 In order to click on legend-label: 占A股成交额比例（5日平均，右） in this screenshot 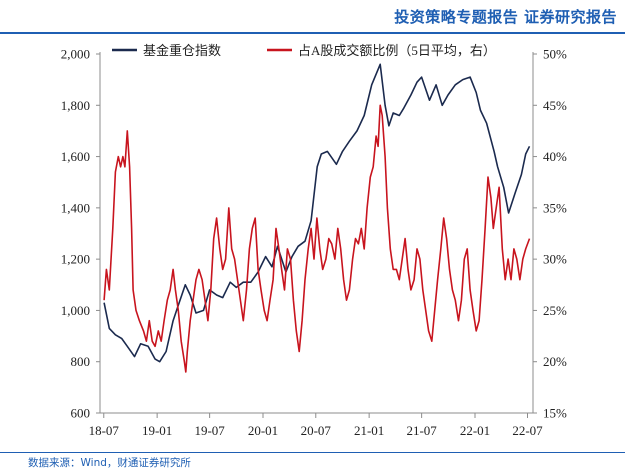, I will do `click(397, 50)`.